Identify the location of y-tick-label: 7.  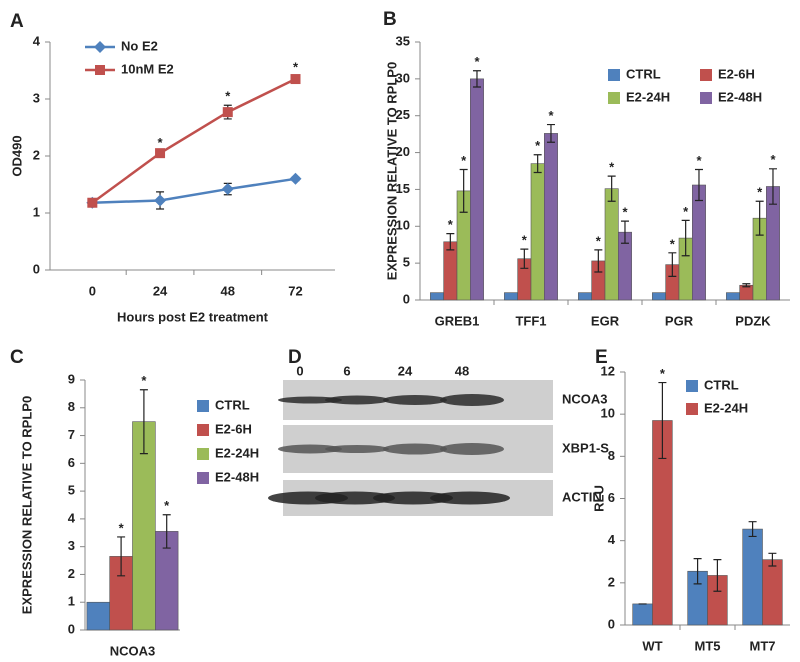
(71, 434).